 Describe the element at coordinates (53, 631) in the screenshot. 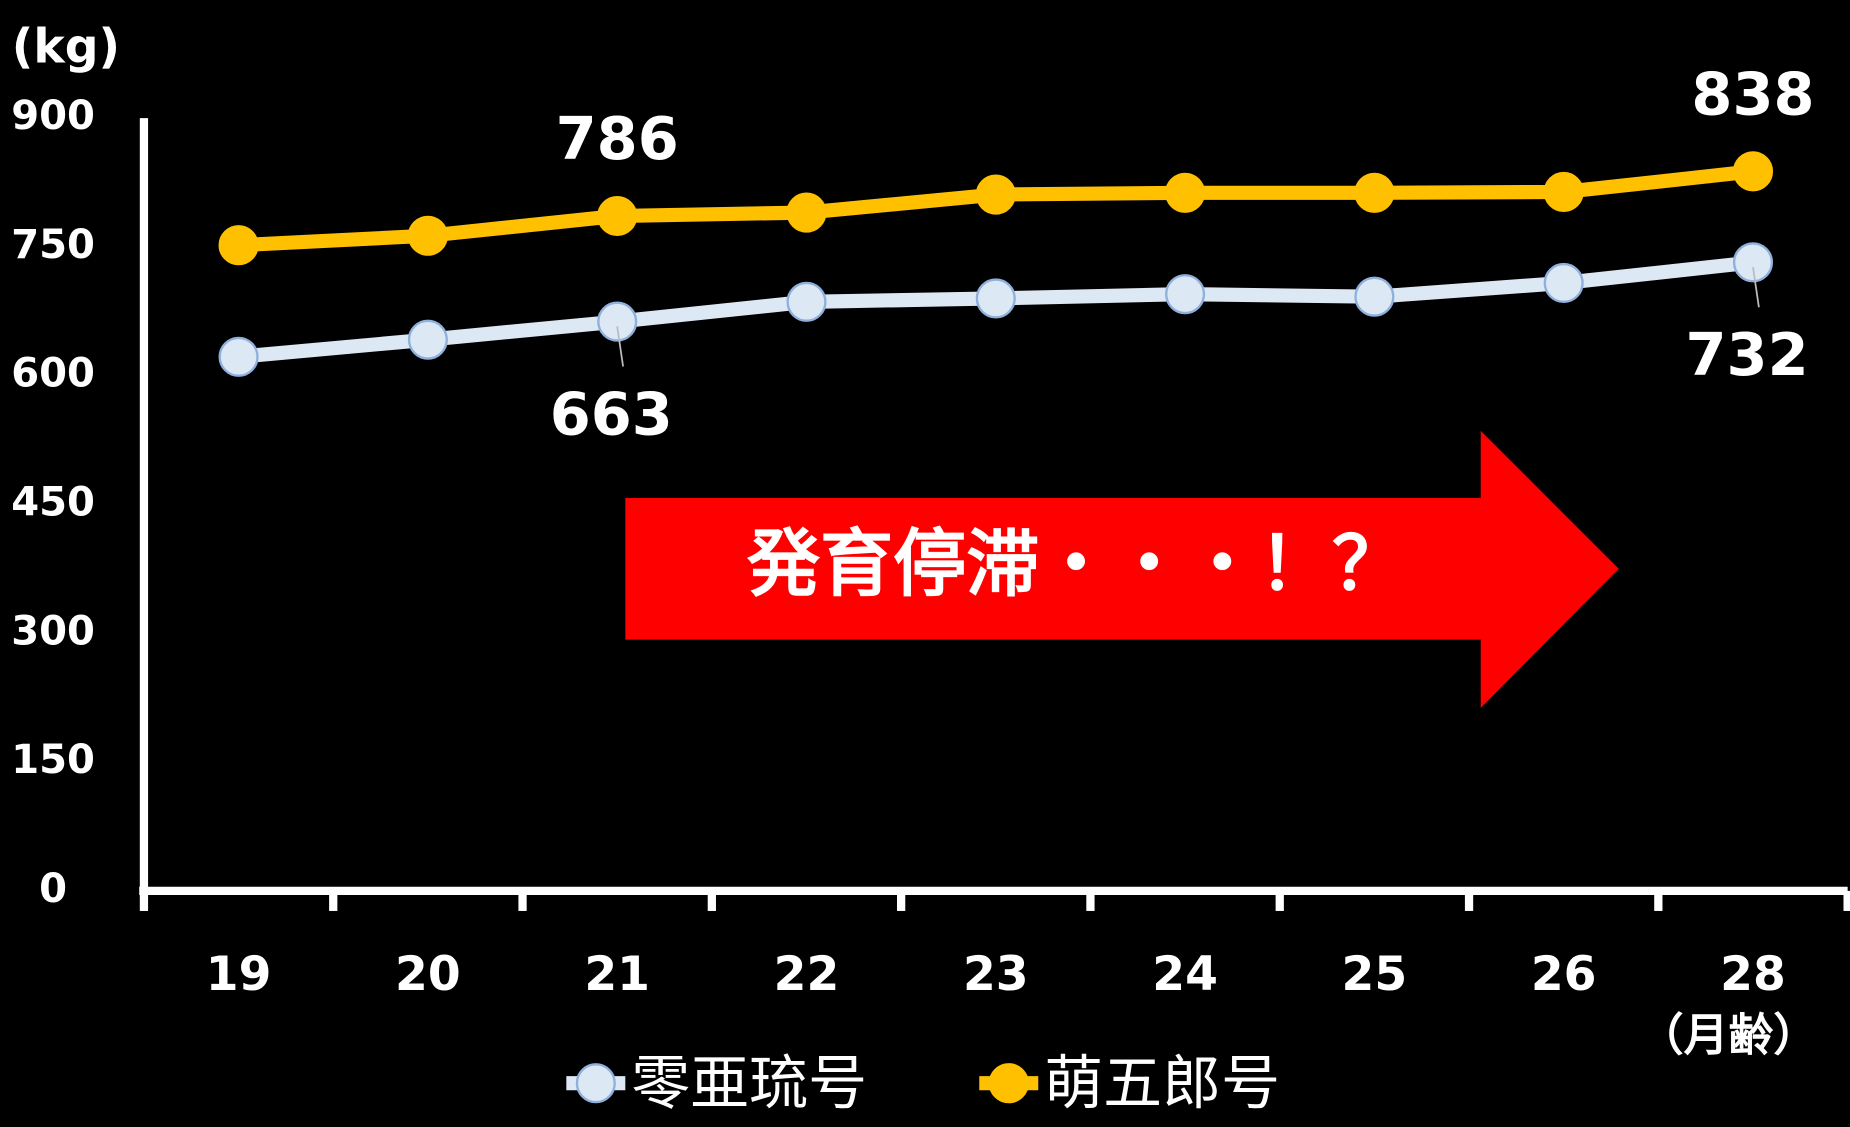

I see `y-tick-label: 300` at that location.